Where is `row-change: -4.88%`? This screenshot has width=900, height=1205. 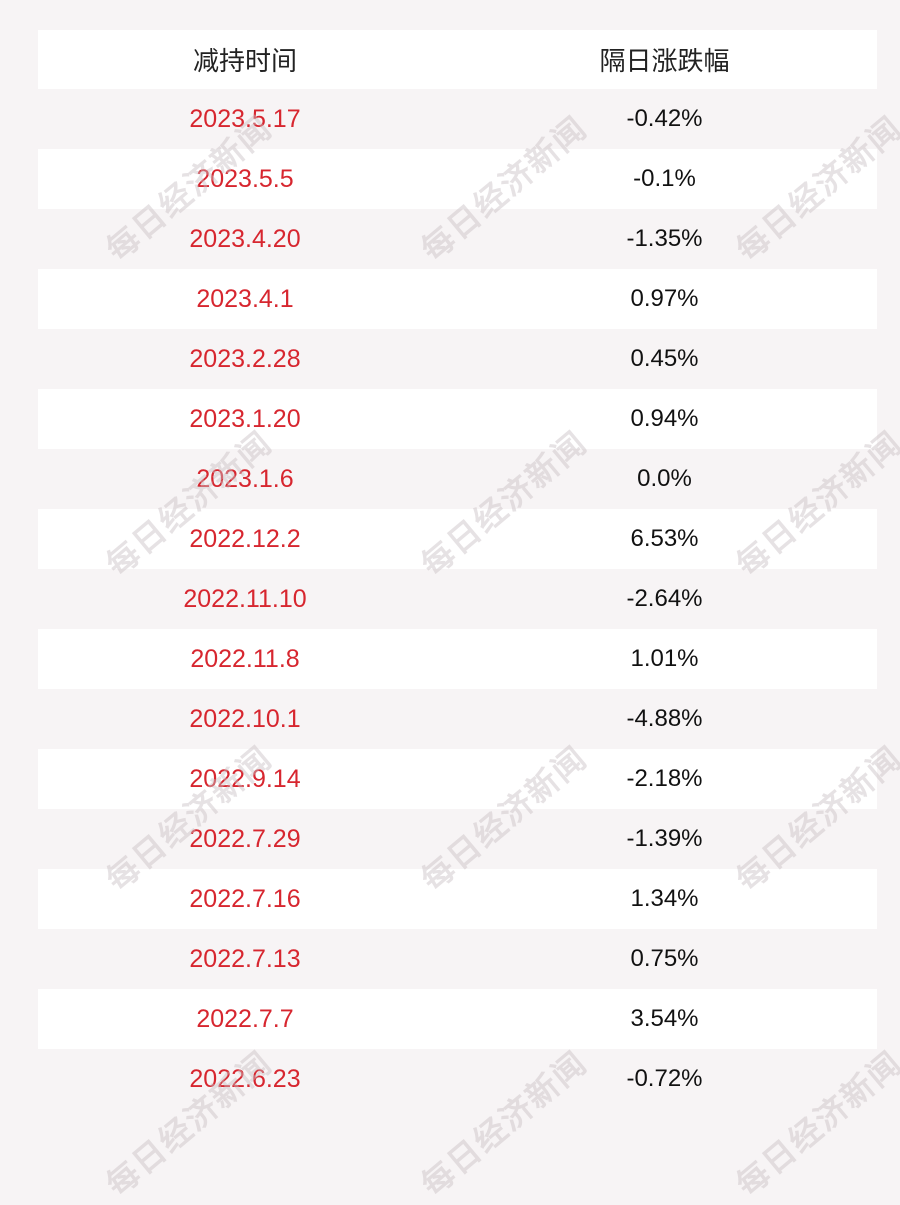 row-change: -4.88% is located at coordinates (664, 718).